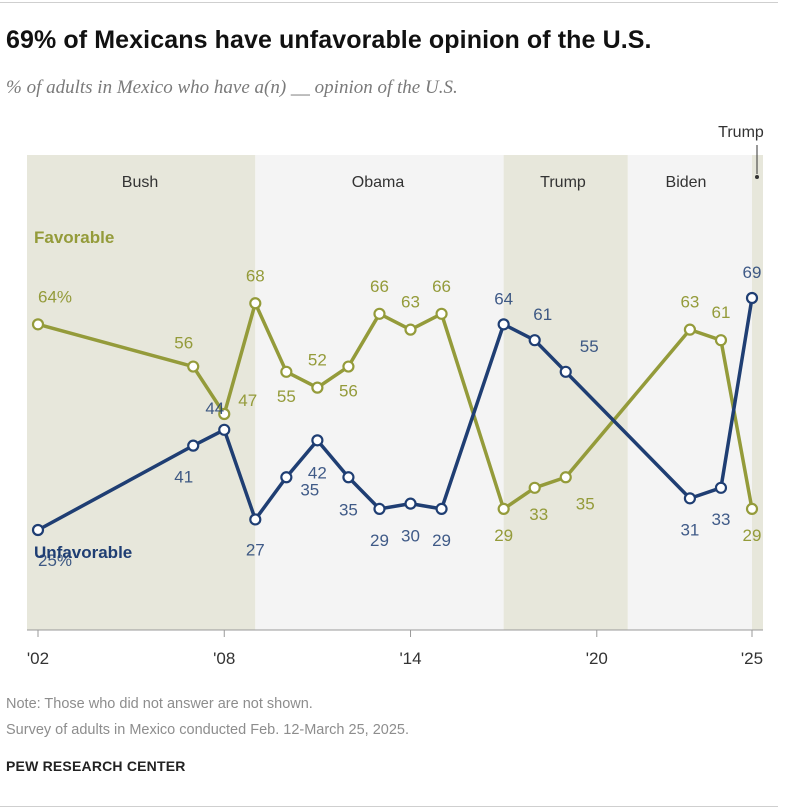 Image resolution: width=800 pixels, height=811 pixels. Describe the element at coordinates (55, 296) in the screenshot. I see `data-label-favorable: 64%` at that location.